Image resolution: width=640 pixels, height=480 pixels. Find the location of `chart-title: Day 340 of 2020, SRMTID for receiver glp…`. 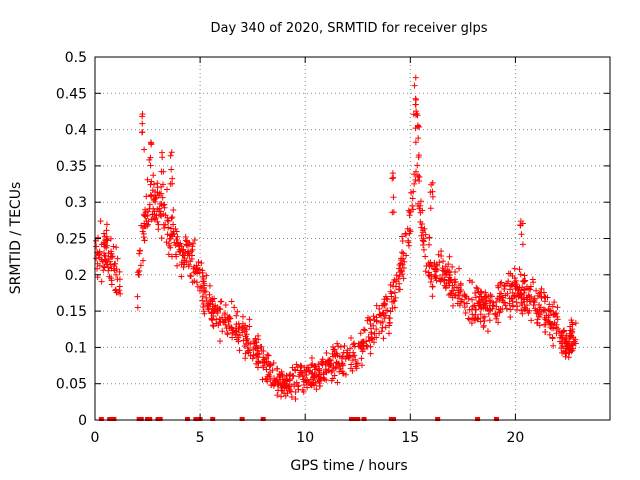

chart-title: Day 340 of 2020, SRMTID for receiver glp… is located at coordinates (348, 28).